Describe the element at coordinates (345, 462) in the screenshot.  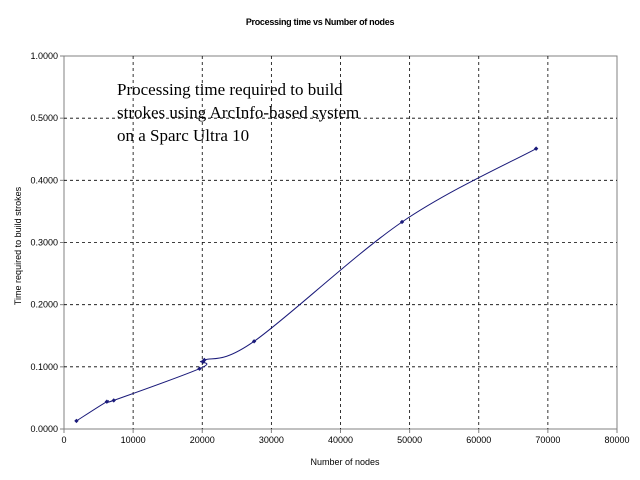
I see `x-axis-label: Number of nodes` at that location.